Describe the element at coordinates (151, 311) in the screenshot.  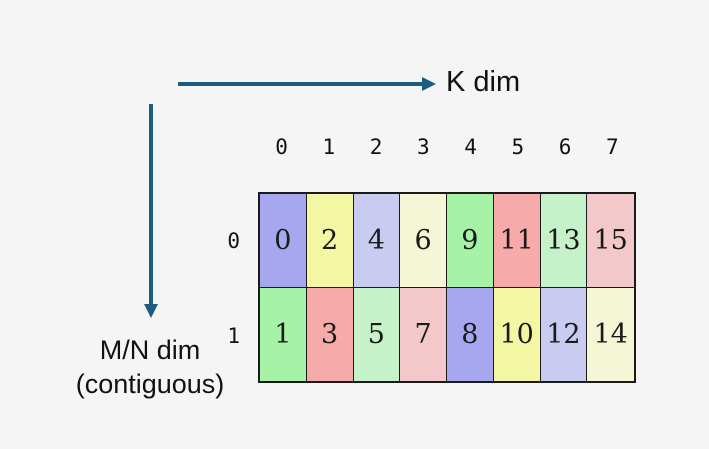
I see `mn-dim-arrowhead-icon` at that location.